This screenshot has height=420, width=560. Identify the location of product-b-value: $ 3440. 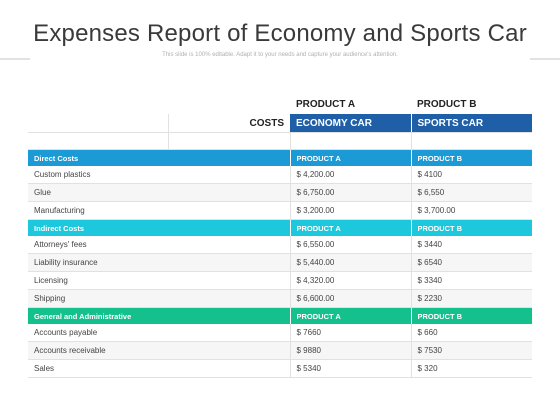
(471, 245).